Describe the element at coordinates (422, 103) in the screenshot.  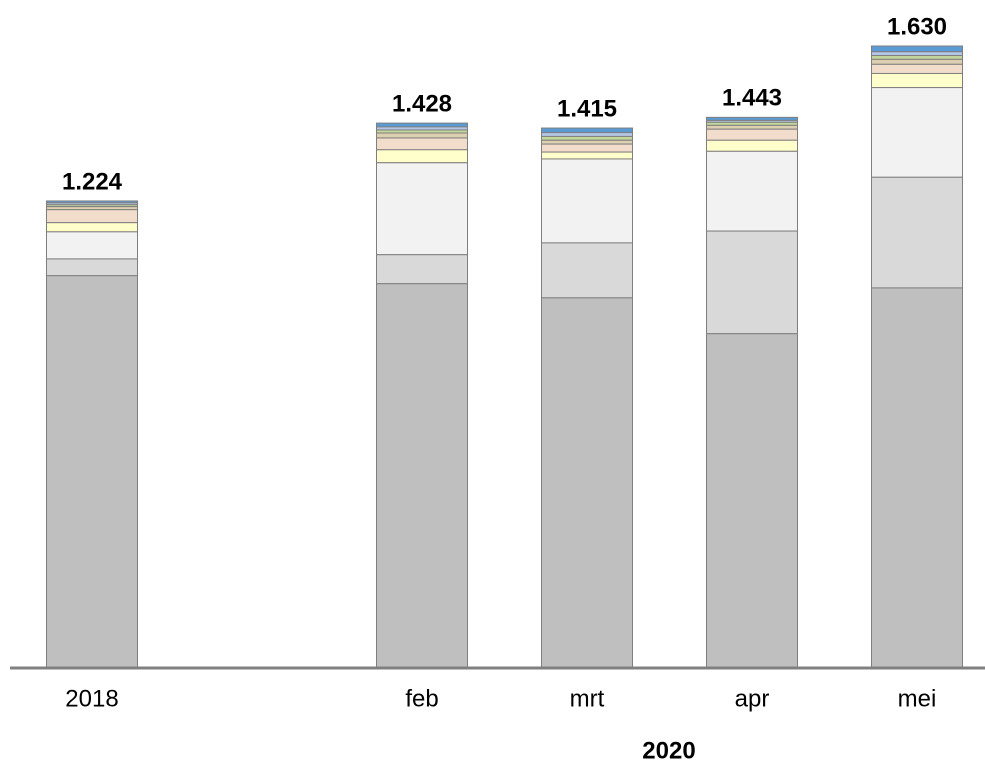
I see `total-label: 1.428` at that location.